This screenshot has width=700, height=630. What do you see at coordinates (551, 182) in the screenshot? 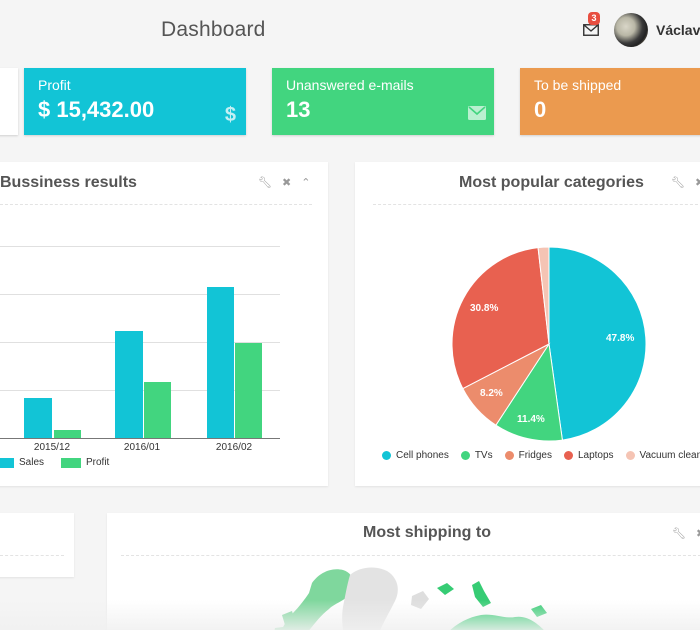
I see `panel-title: Most popular categories` at bounding box center [551, 182].